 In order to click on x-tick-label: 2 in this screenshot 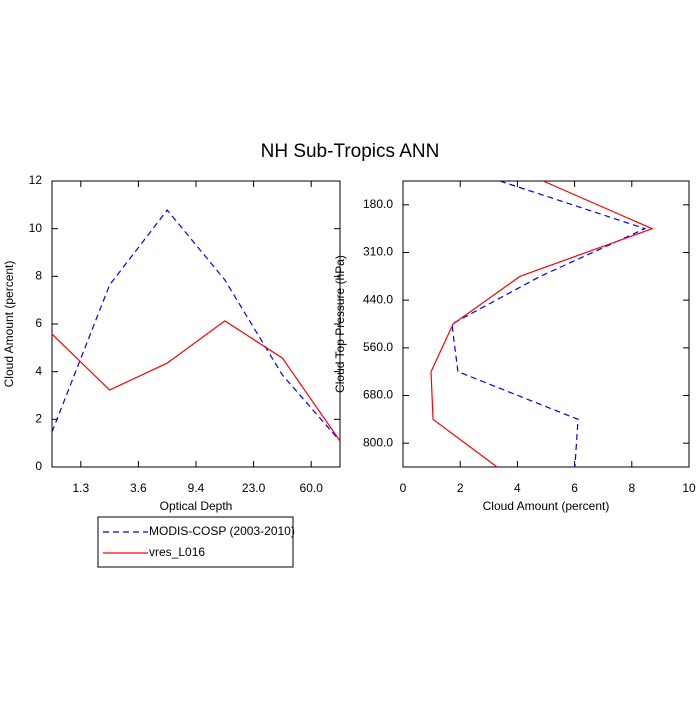, I will do `click(460, 488)`.